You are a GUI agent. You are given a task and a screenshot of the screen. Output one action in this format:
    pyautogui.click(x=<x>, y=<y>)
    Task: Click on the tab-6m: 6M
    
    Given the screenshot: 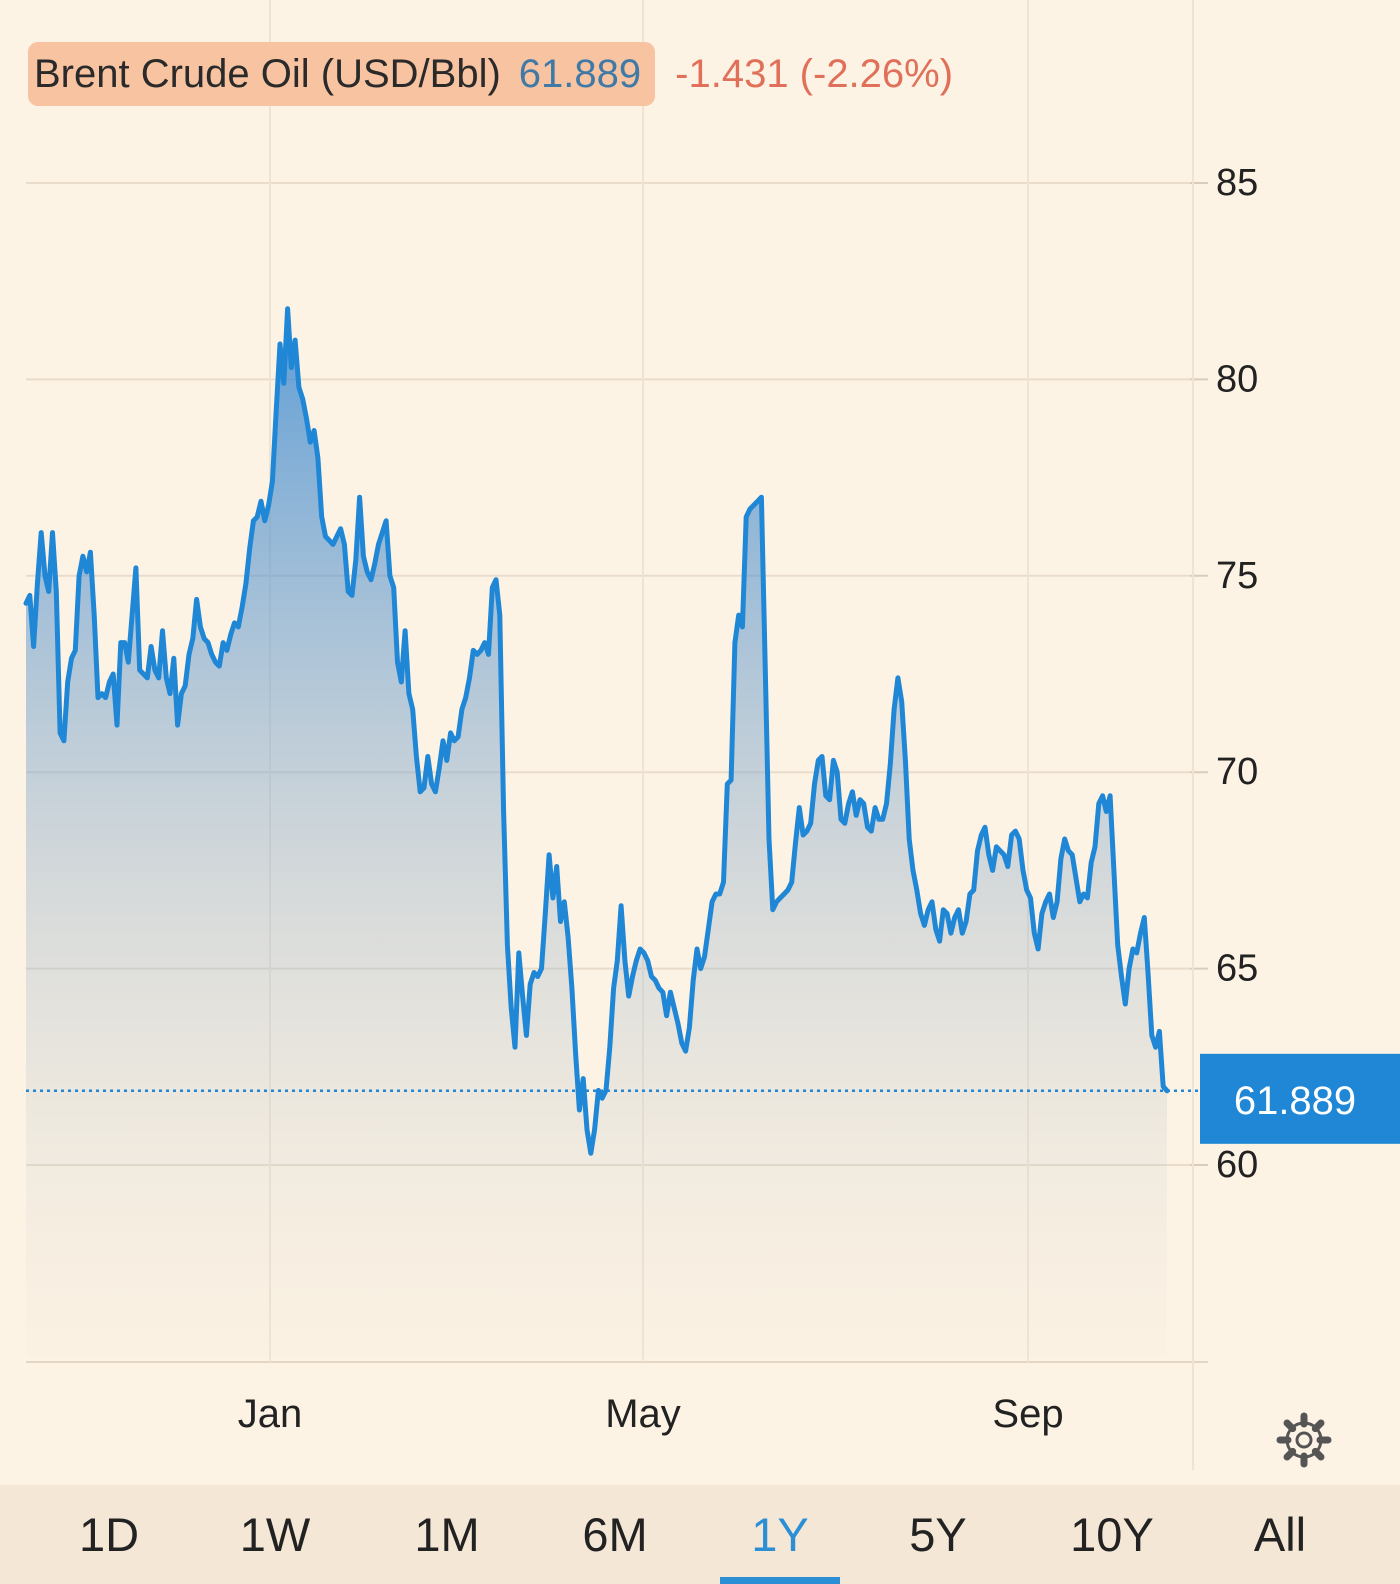 What is the action you would take?
    pyautogui.click(x=615, y=1534)
    